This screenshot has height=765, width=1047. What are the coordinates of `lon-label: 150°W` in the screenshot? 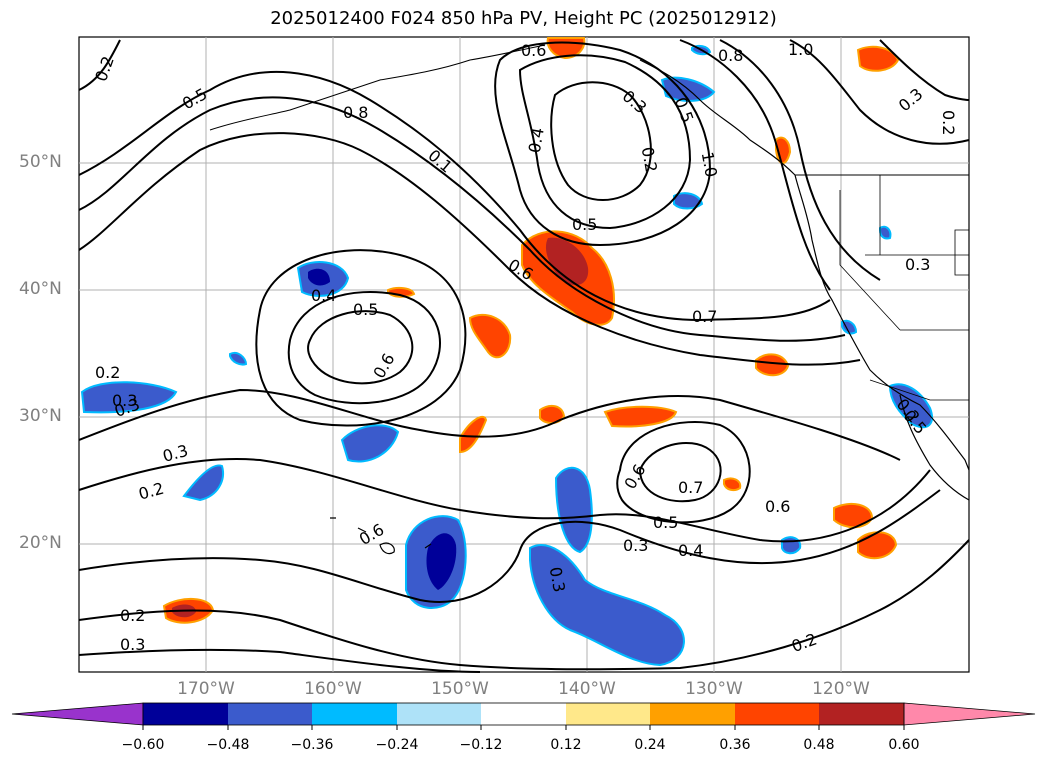 It's located at (460, 689).